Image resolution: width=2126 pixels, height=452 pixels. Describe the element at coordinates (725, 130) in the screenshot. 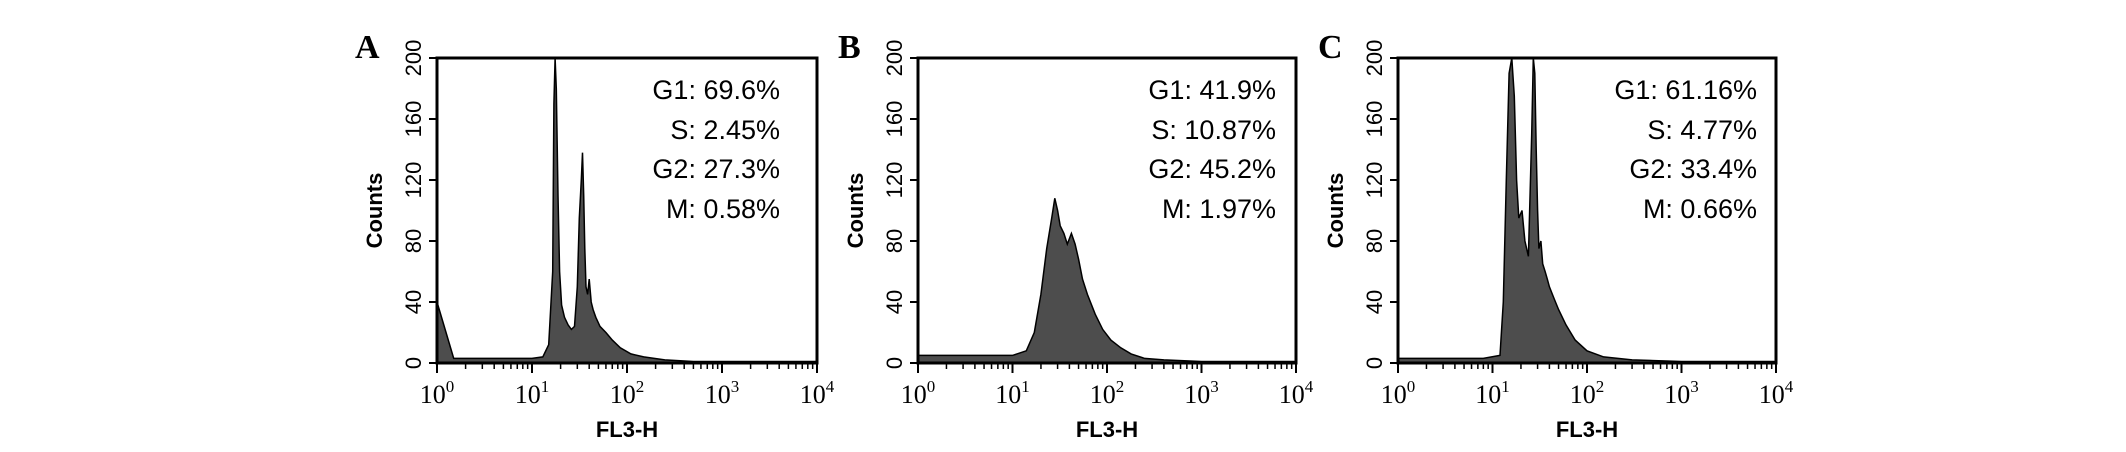

I see `phase-annotation: S: 2.45%` at that location.